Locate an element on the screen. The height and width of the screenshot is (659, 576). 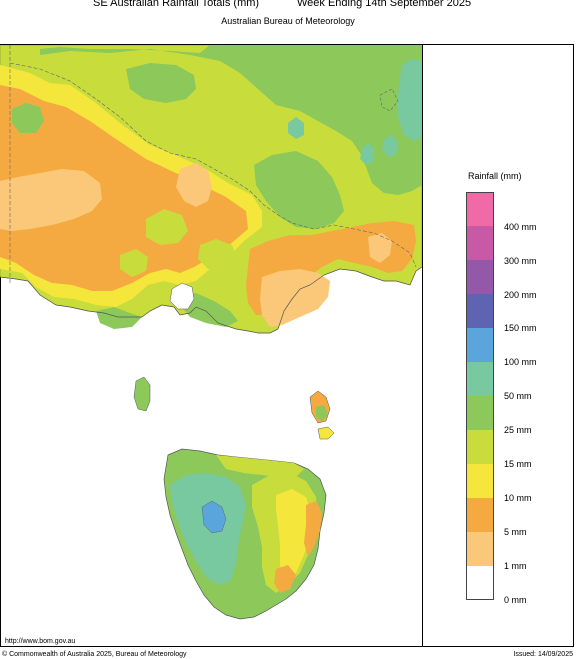
tasmania-100mm-core is located at coordinates (214, 517).